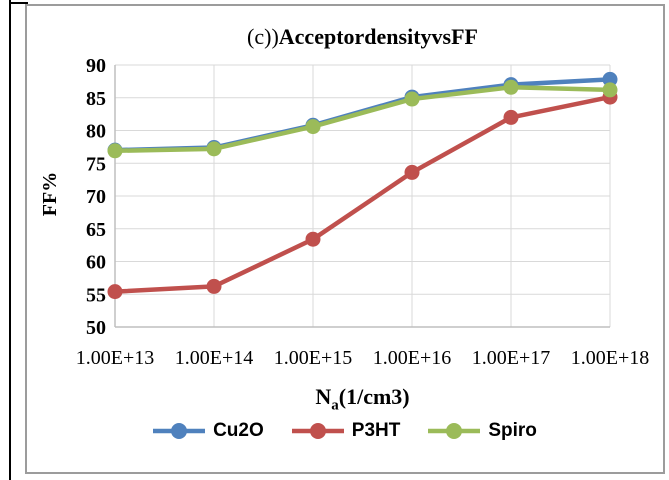  Describe the element at coordinates (412, 358) in the screenshot. I see `x-tick-label: 1.00E+16` at that location.